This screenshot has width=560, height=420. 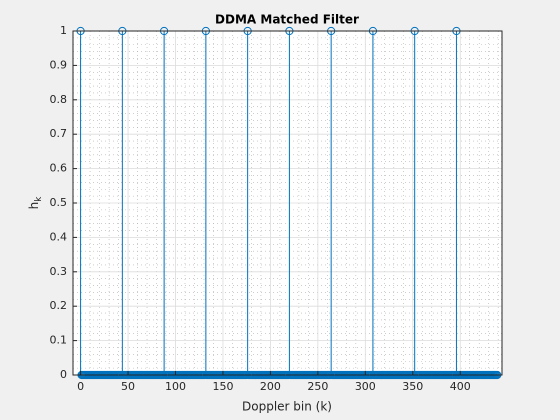 I want to click on x-tick-label: 100, so click(x=175, y=386).